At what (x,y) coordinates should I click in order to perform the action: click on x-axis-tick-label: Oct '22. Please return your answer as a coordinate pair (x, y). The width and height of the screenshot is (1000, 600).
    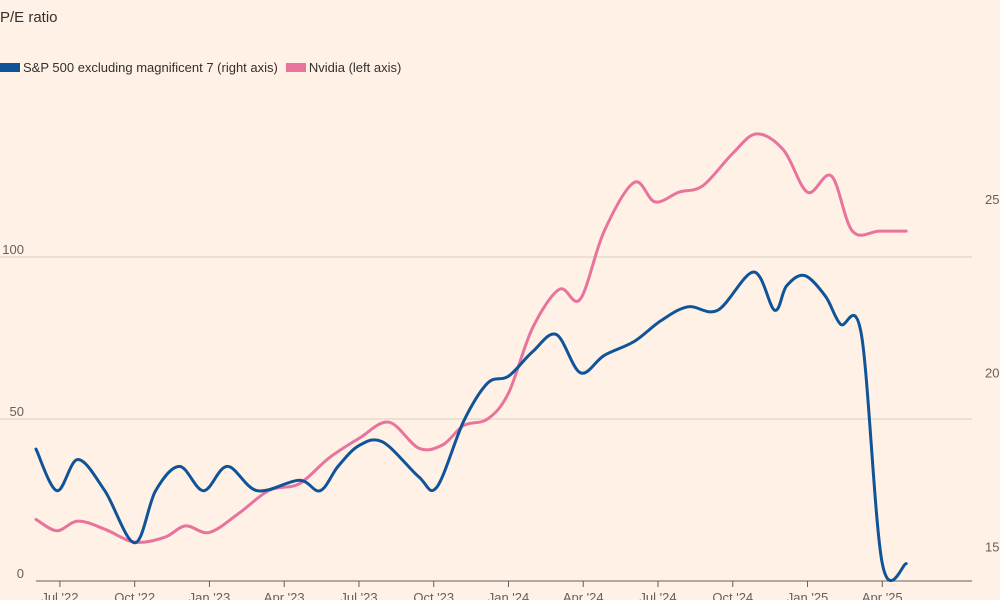
    Looking at the image, I should click on (134, 595).